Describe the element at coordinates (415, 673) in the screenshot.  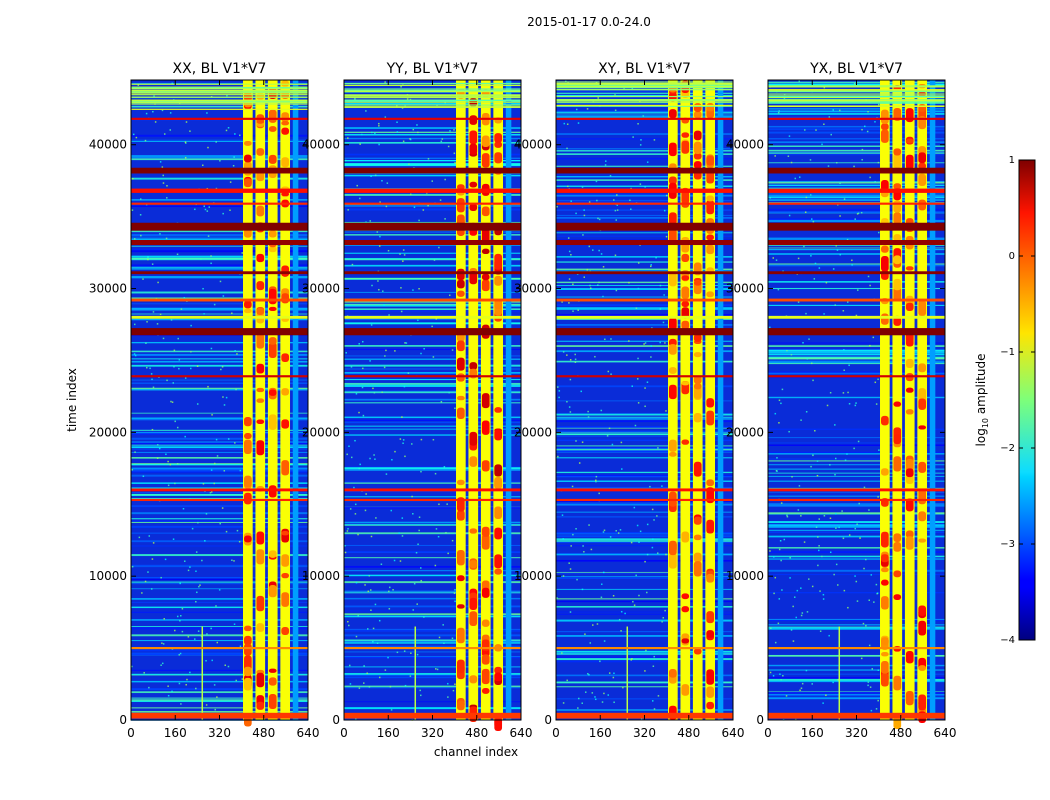
I see `rfi-spike` at that location.